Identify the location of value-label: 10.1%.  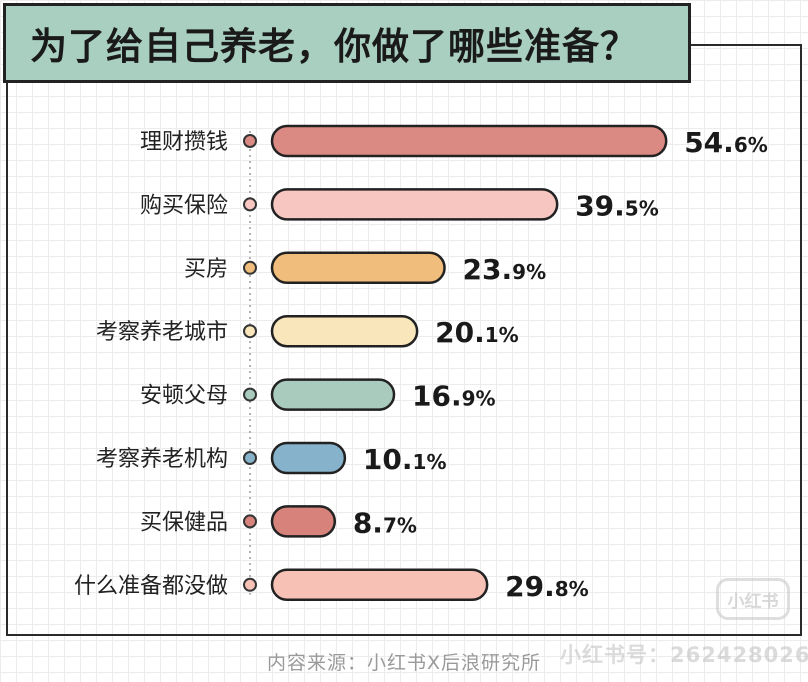
(405, 459).